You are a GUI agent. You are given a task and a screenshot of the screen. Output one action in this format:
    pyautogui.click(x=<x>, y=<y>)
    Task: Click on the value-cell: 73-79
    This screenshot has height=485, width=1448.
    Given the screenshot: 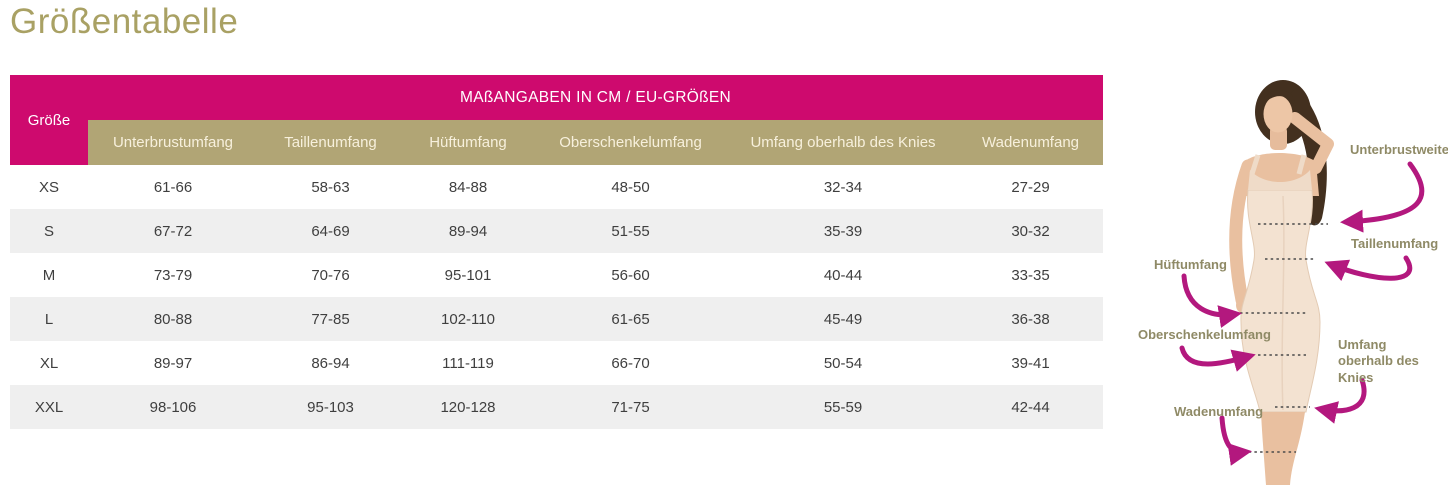 What is the action you would take?
    pyautogui.click(x=173, y=275)
    